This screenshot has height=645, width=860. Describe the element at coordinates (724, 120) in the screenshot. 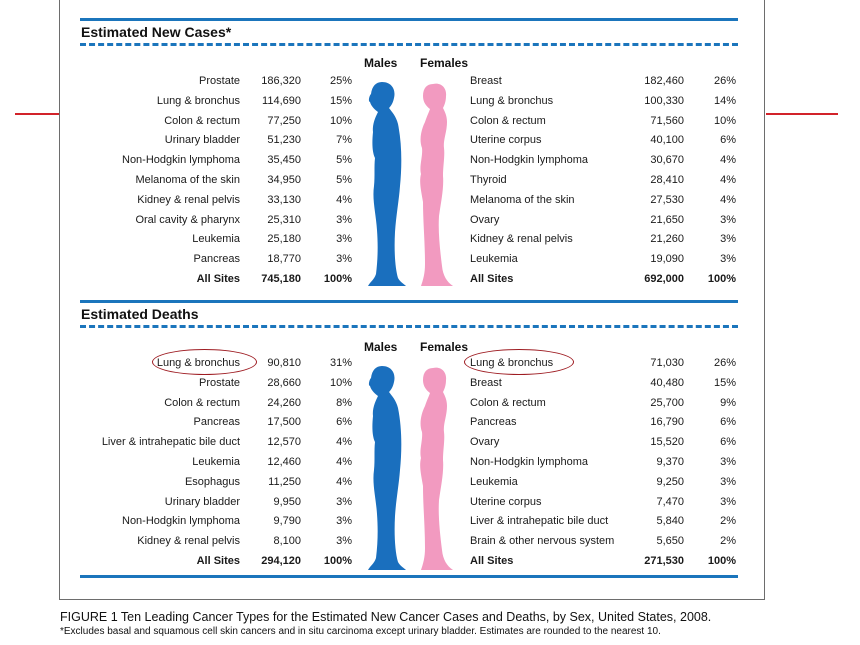

I see `female-percent: 10%` at that location.